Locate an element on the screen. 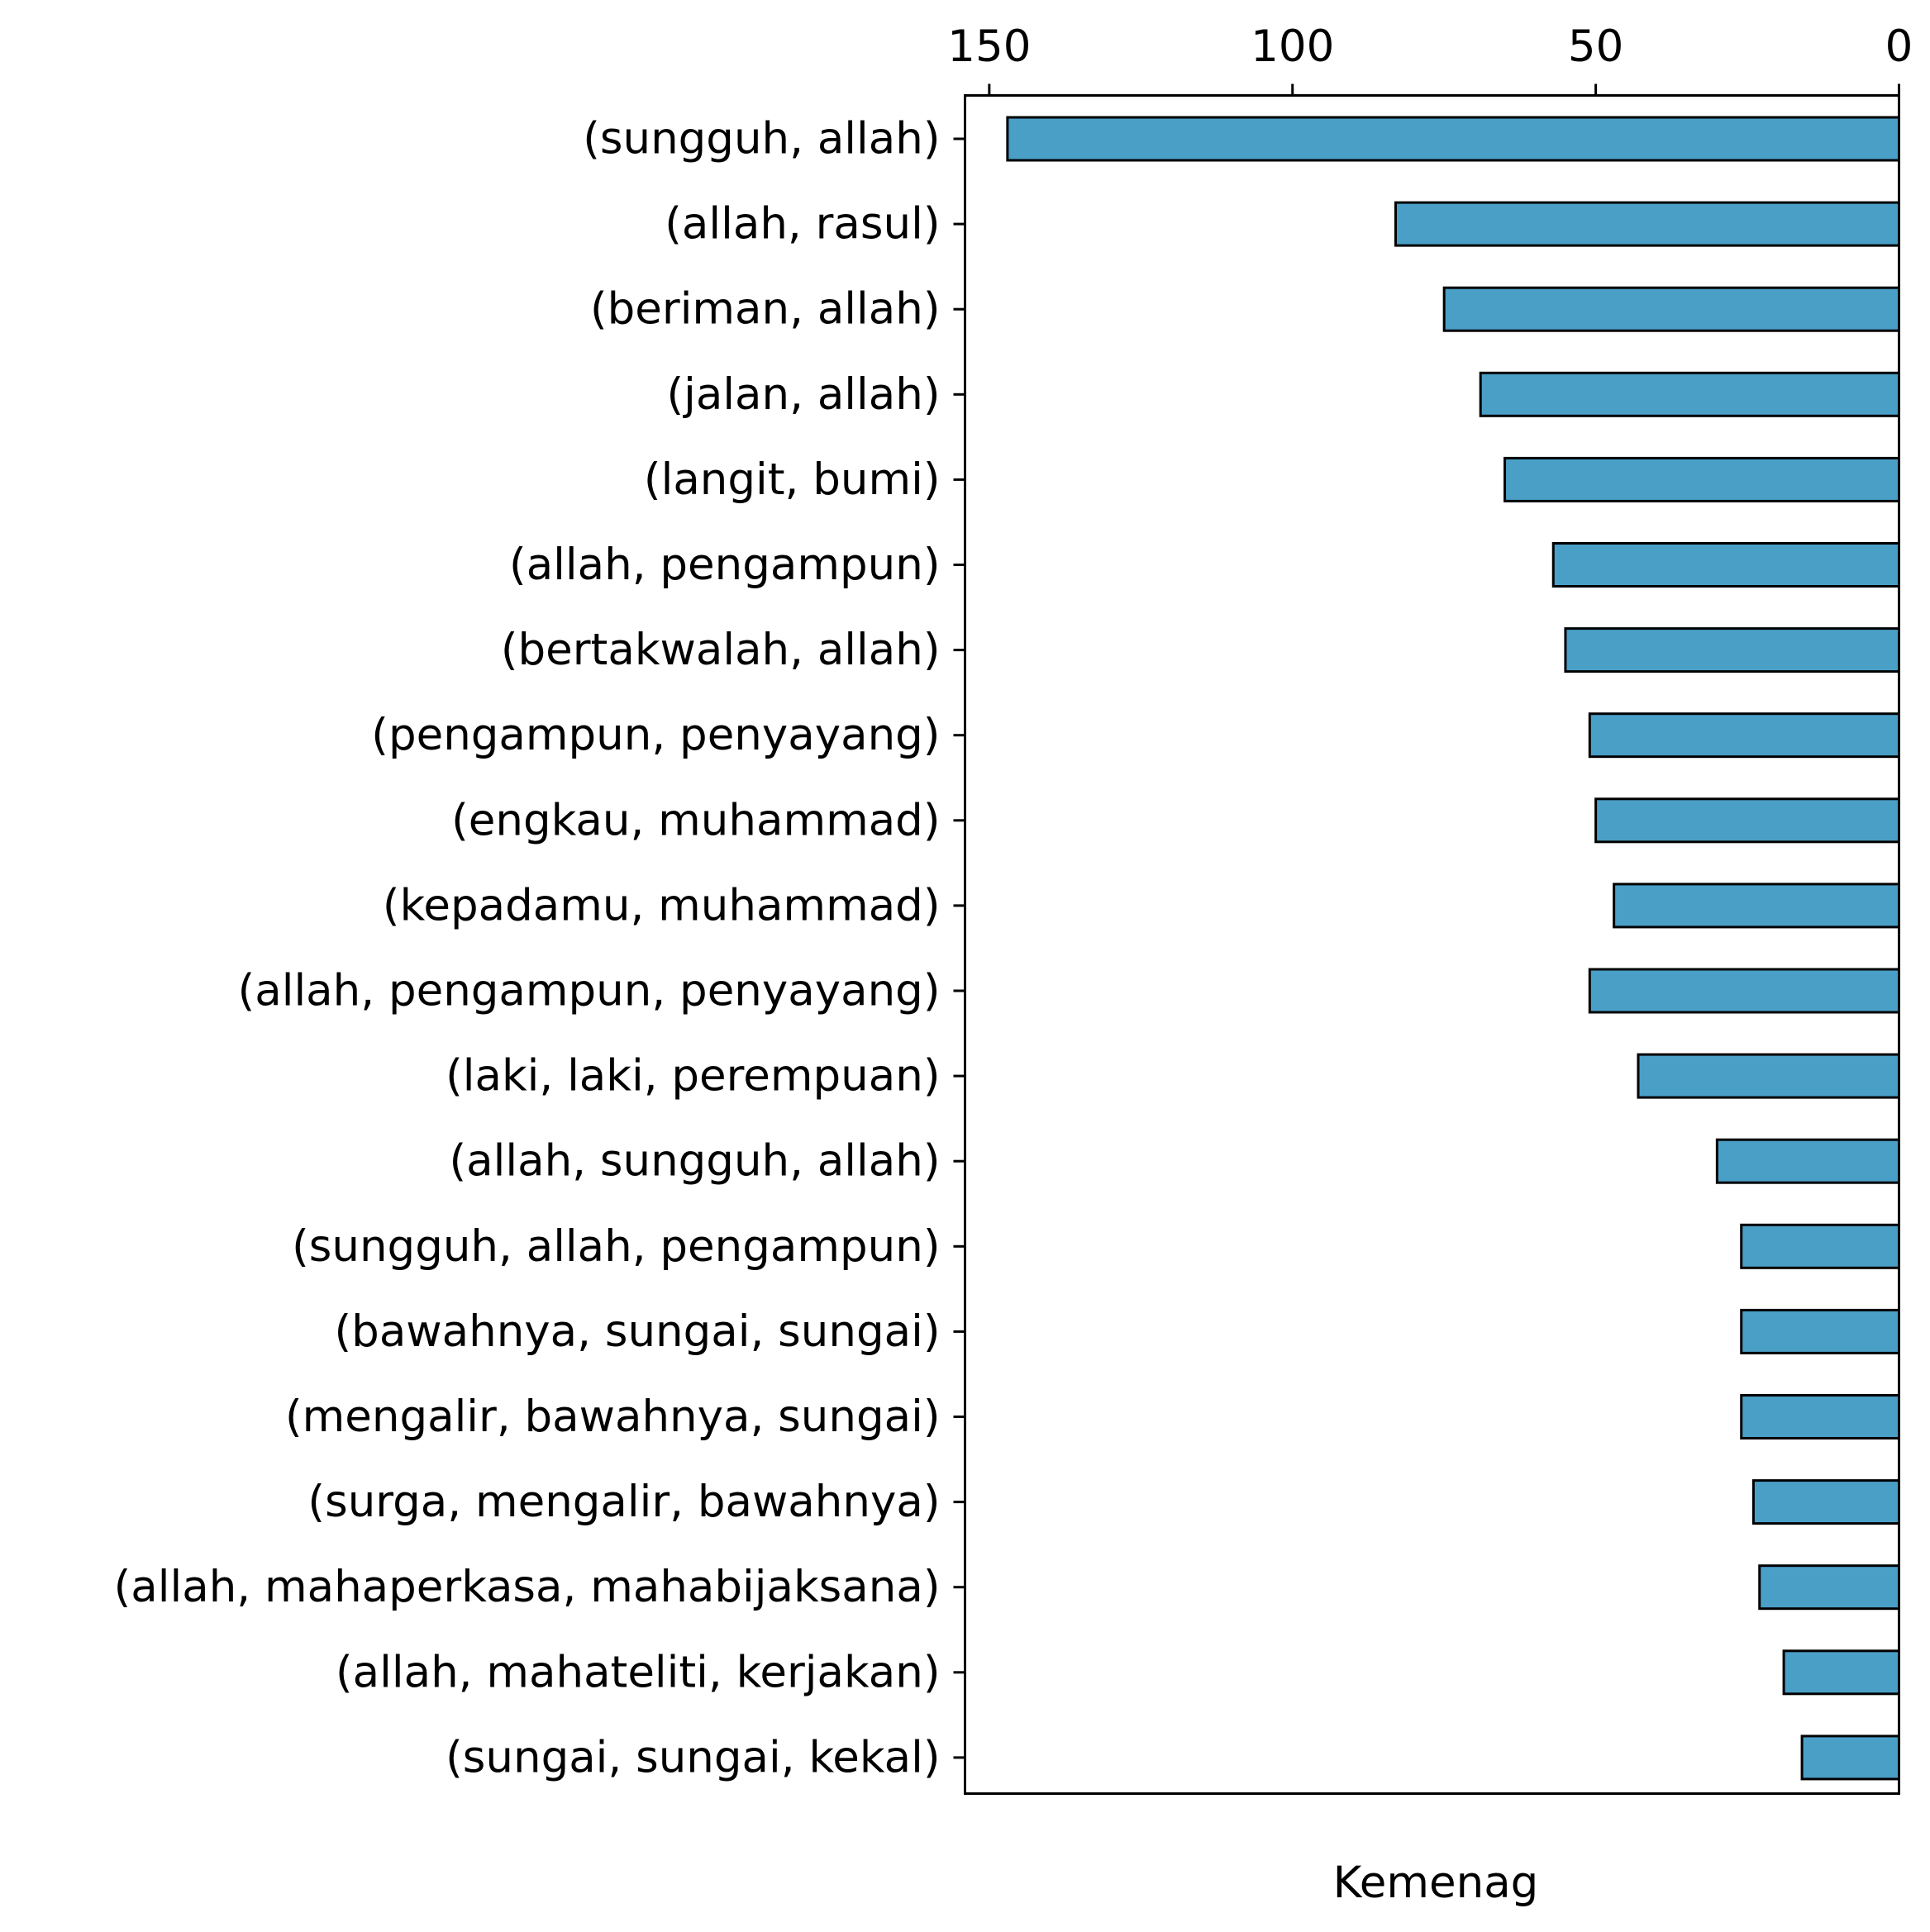  y-tick-label: (mengalir, bawahnya, sungai) is located at coordinates (613, 1417).